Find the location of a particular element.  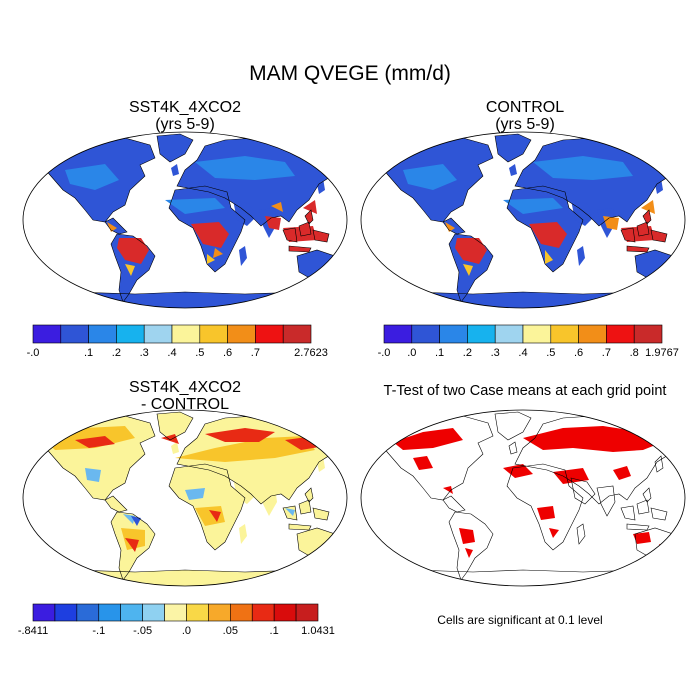

panel-a-title: SST4K_4XCO2 (yrs 5-9) is located at coordinates (185, 116).